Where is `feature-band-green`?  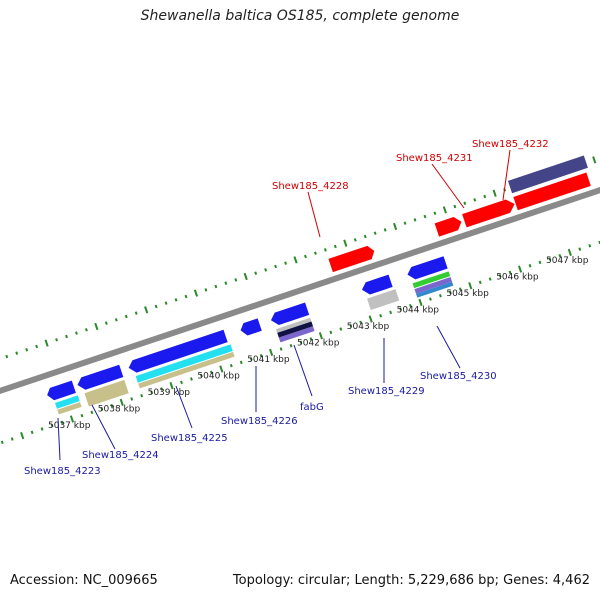
feature-band-green is located at coordinates (431, 280).